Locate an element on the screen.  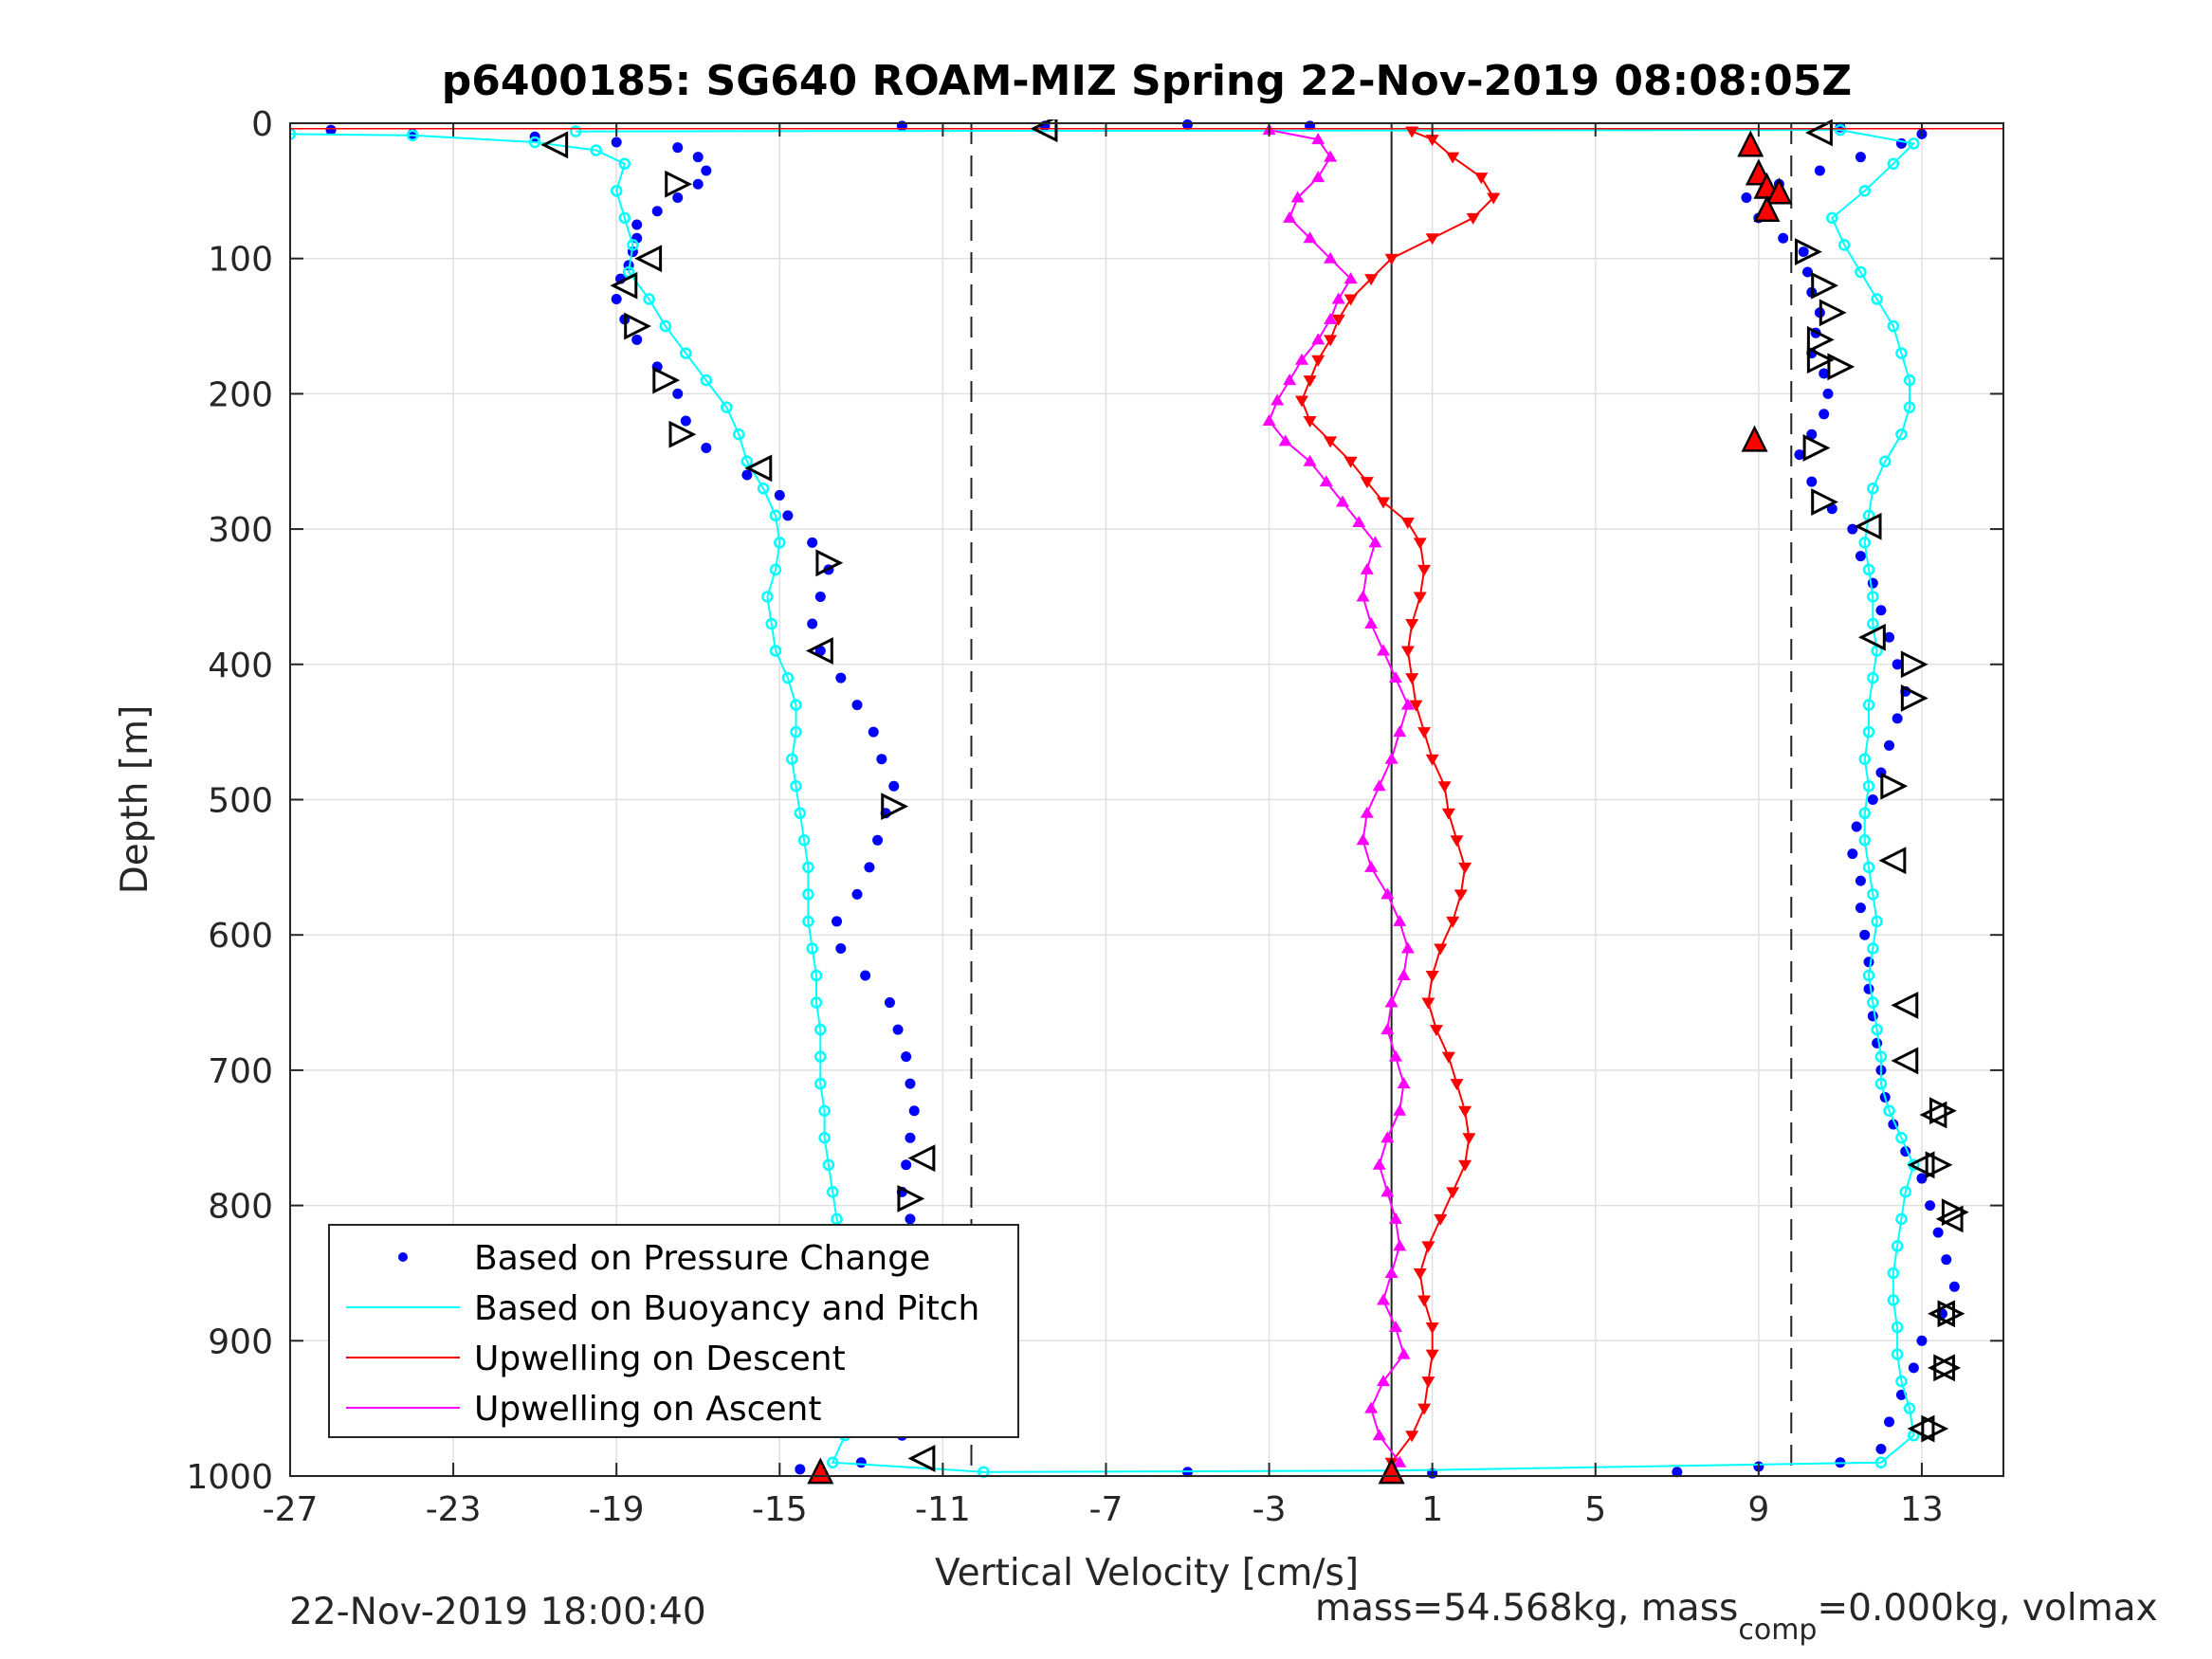
y-tick-label: 800 is located at coordinates (240, 1207).